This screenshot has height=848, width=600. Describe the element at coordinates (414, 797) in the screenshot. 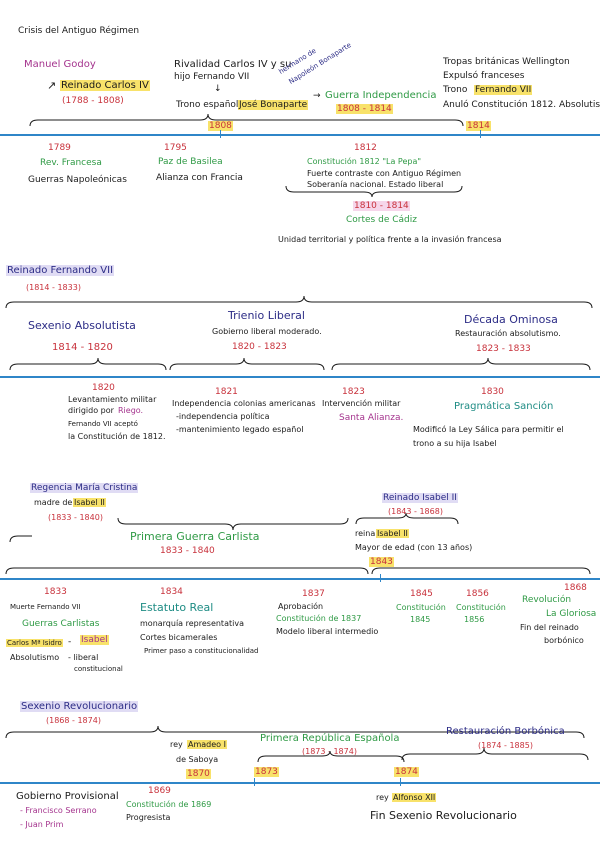

I see `alfonso-xii: Alfonso XII` at that location.